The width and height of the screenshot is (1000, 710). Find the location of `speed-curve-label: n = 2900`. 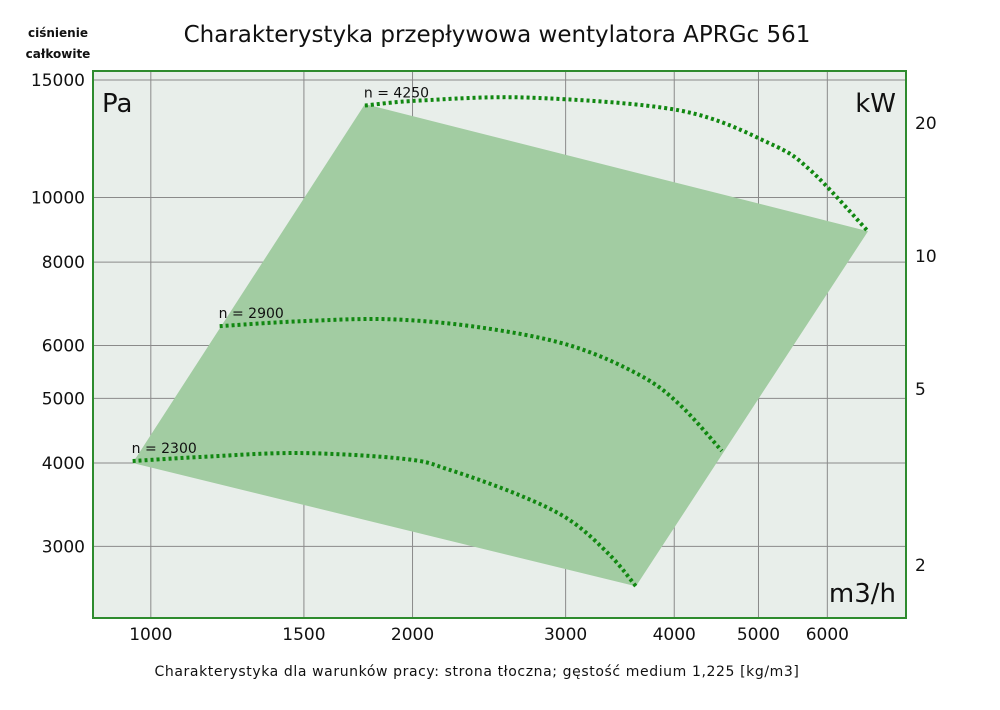

speed-curve-label: n = 2900 is located at coordinates (251, 314).